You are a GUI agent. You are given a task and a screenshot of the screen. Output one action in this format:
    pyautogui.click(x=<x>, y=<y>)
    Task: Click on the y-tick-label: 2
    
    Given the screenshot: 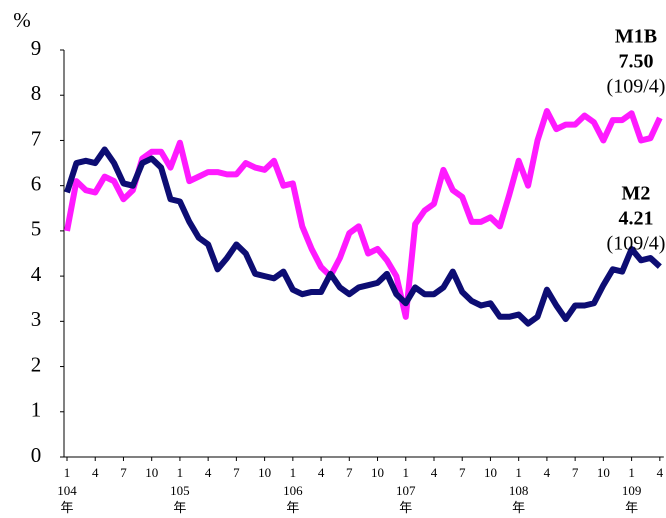 What is the action you would take?
    pyautogui.click(x=36, y=364)
    